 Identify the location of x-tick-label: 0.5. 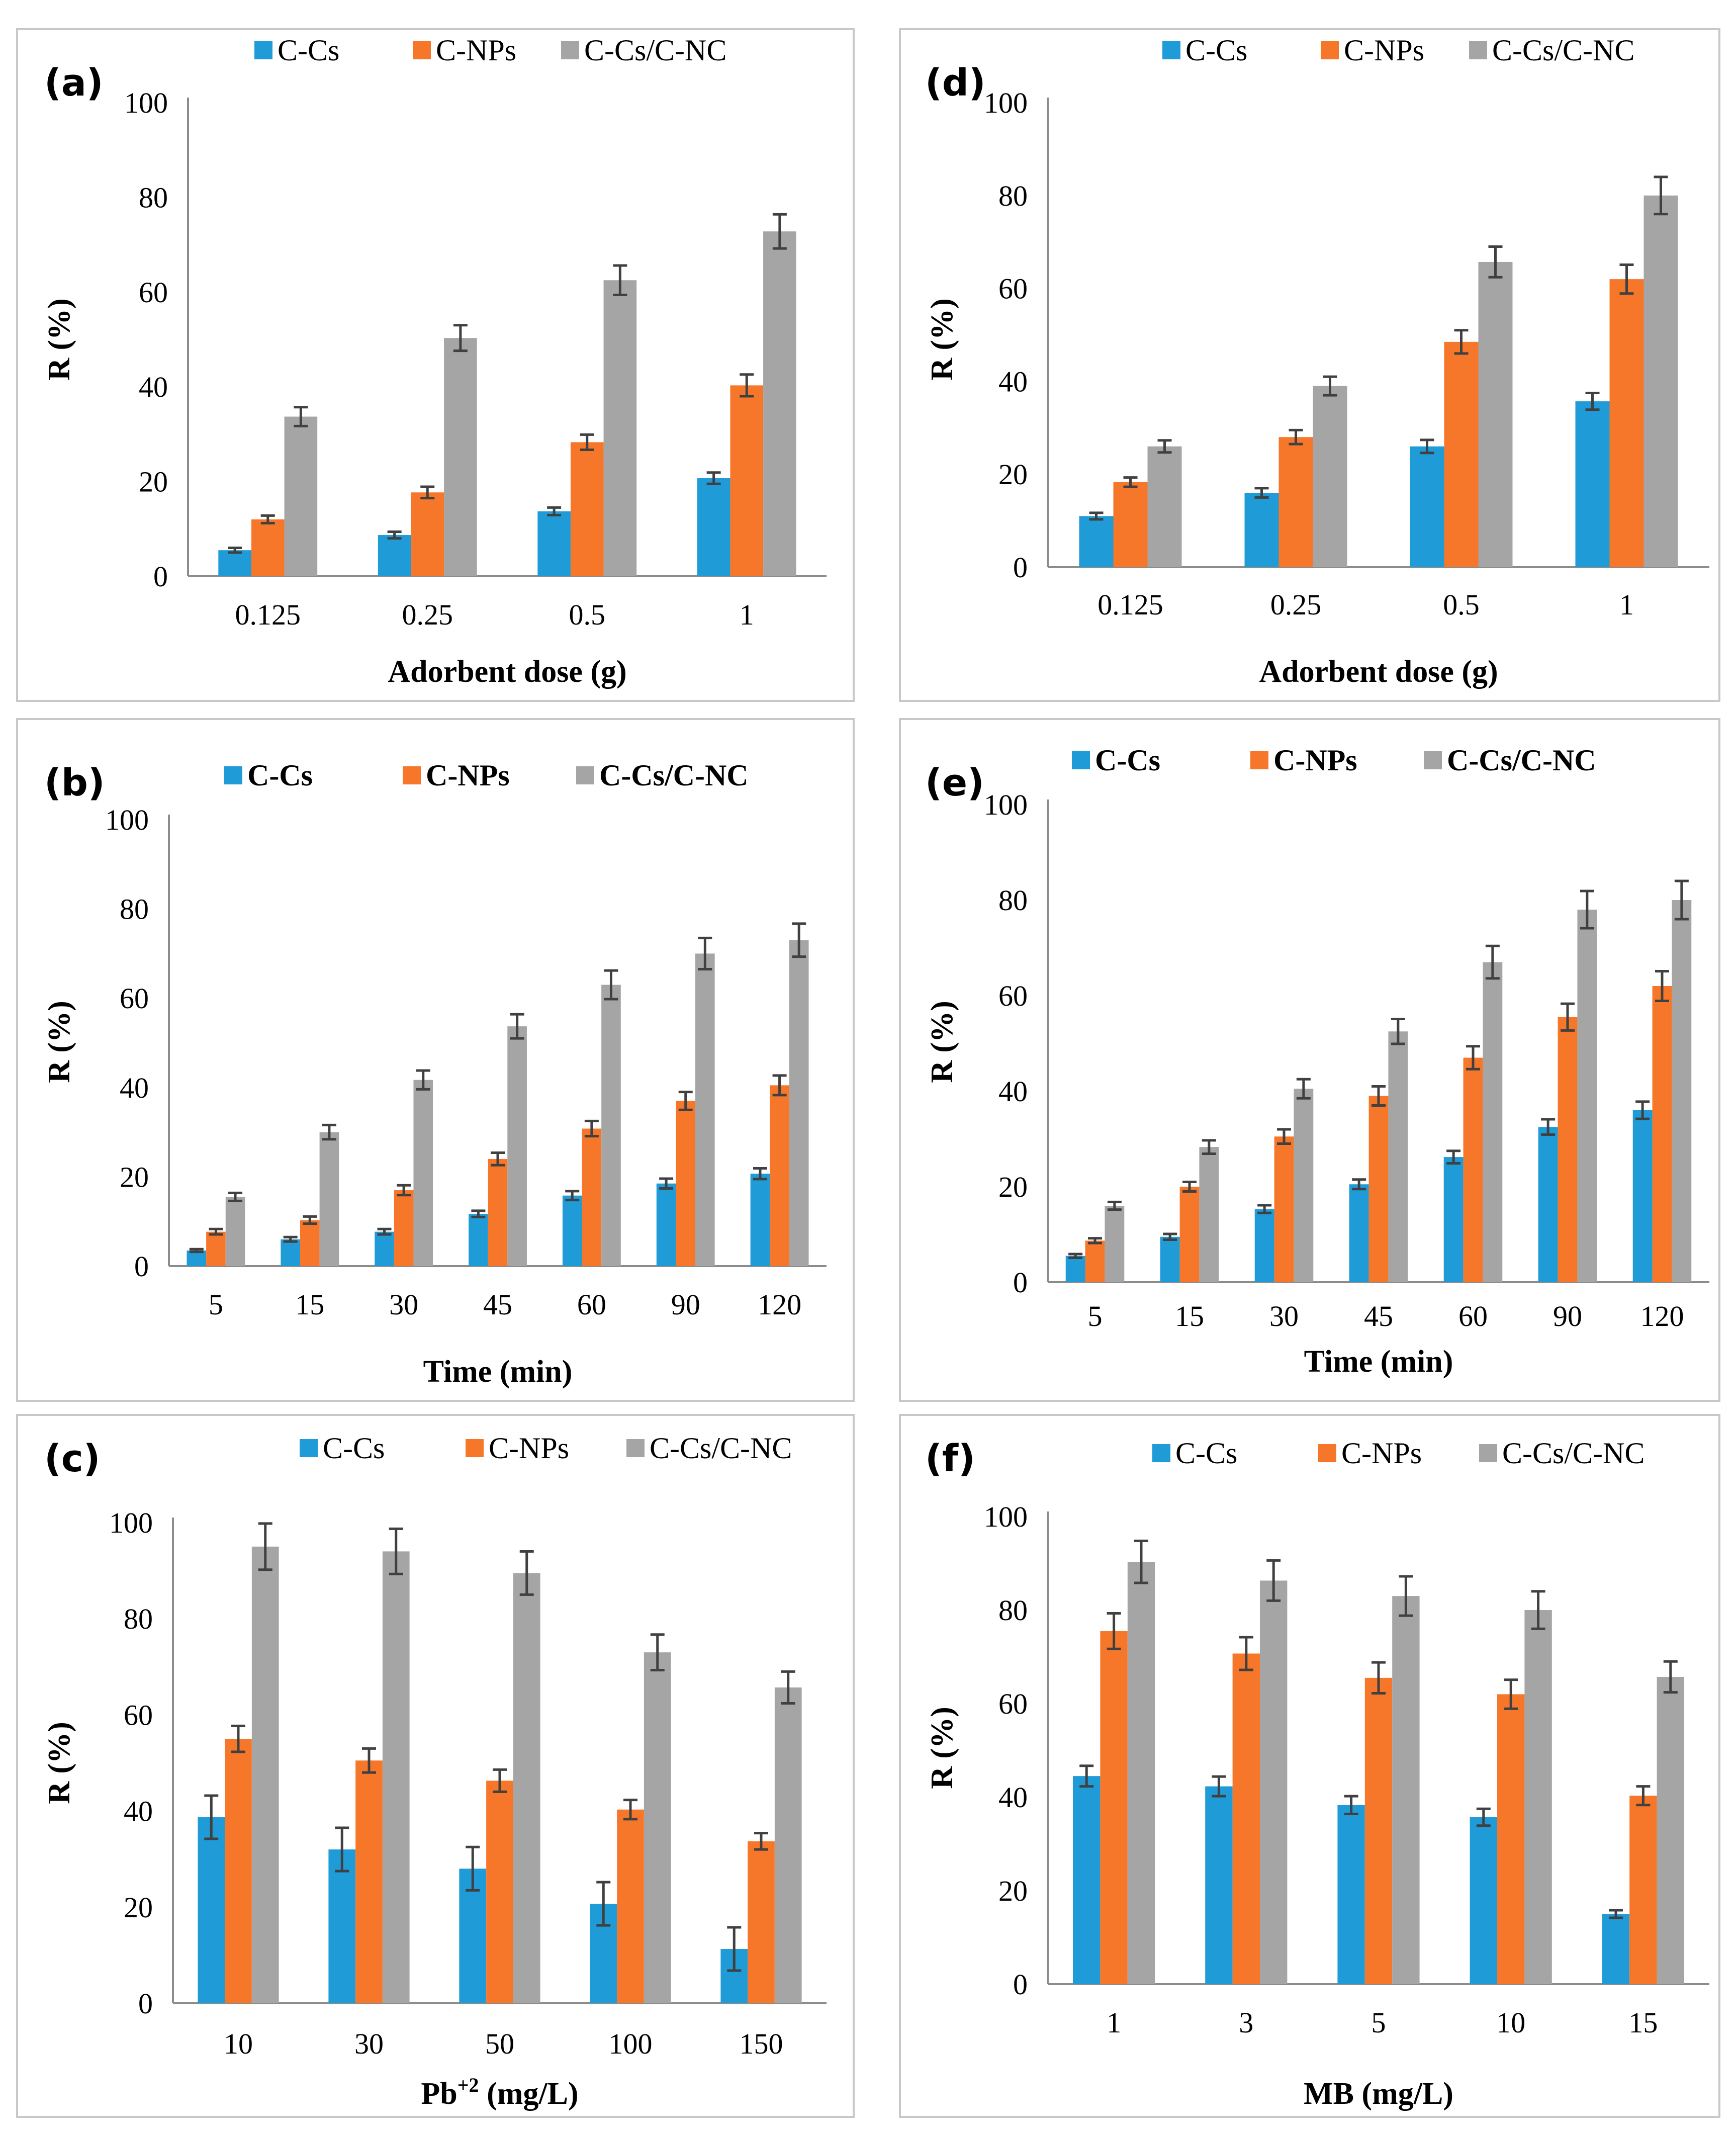
(1462, 604).